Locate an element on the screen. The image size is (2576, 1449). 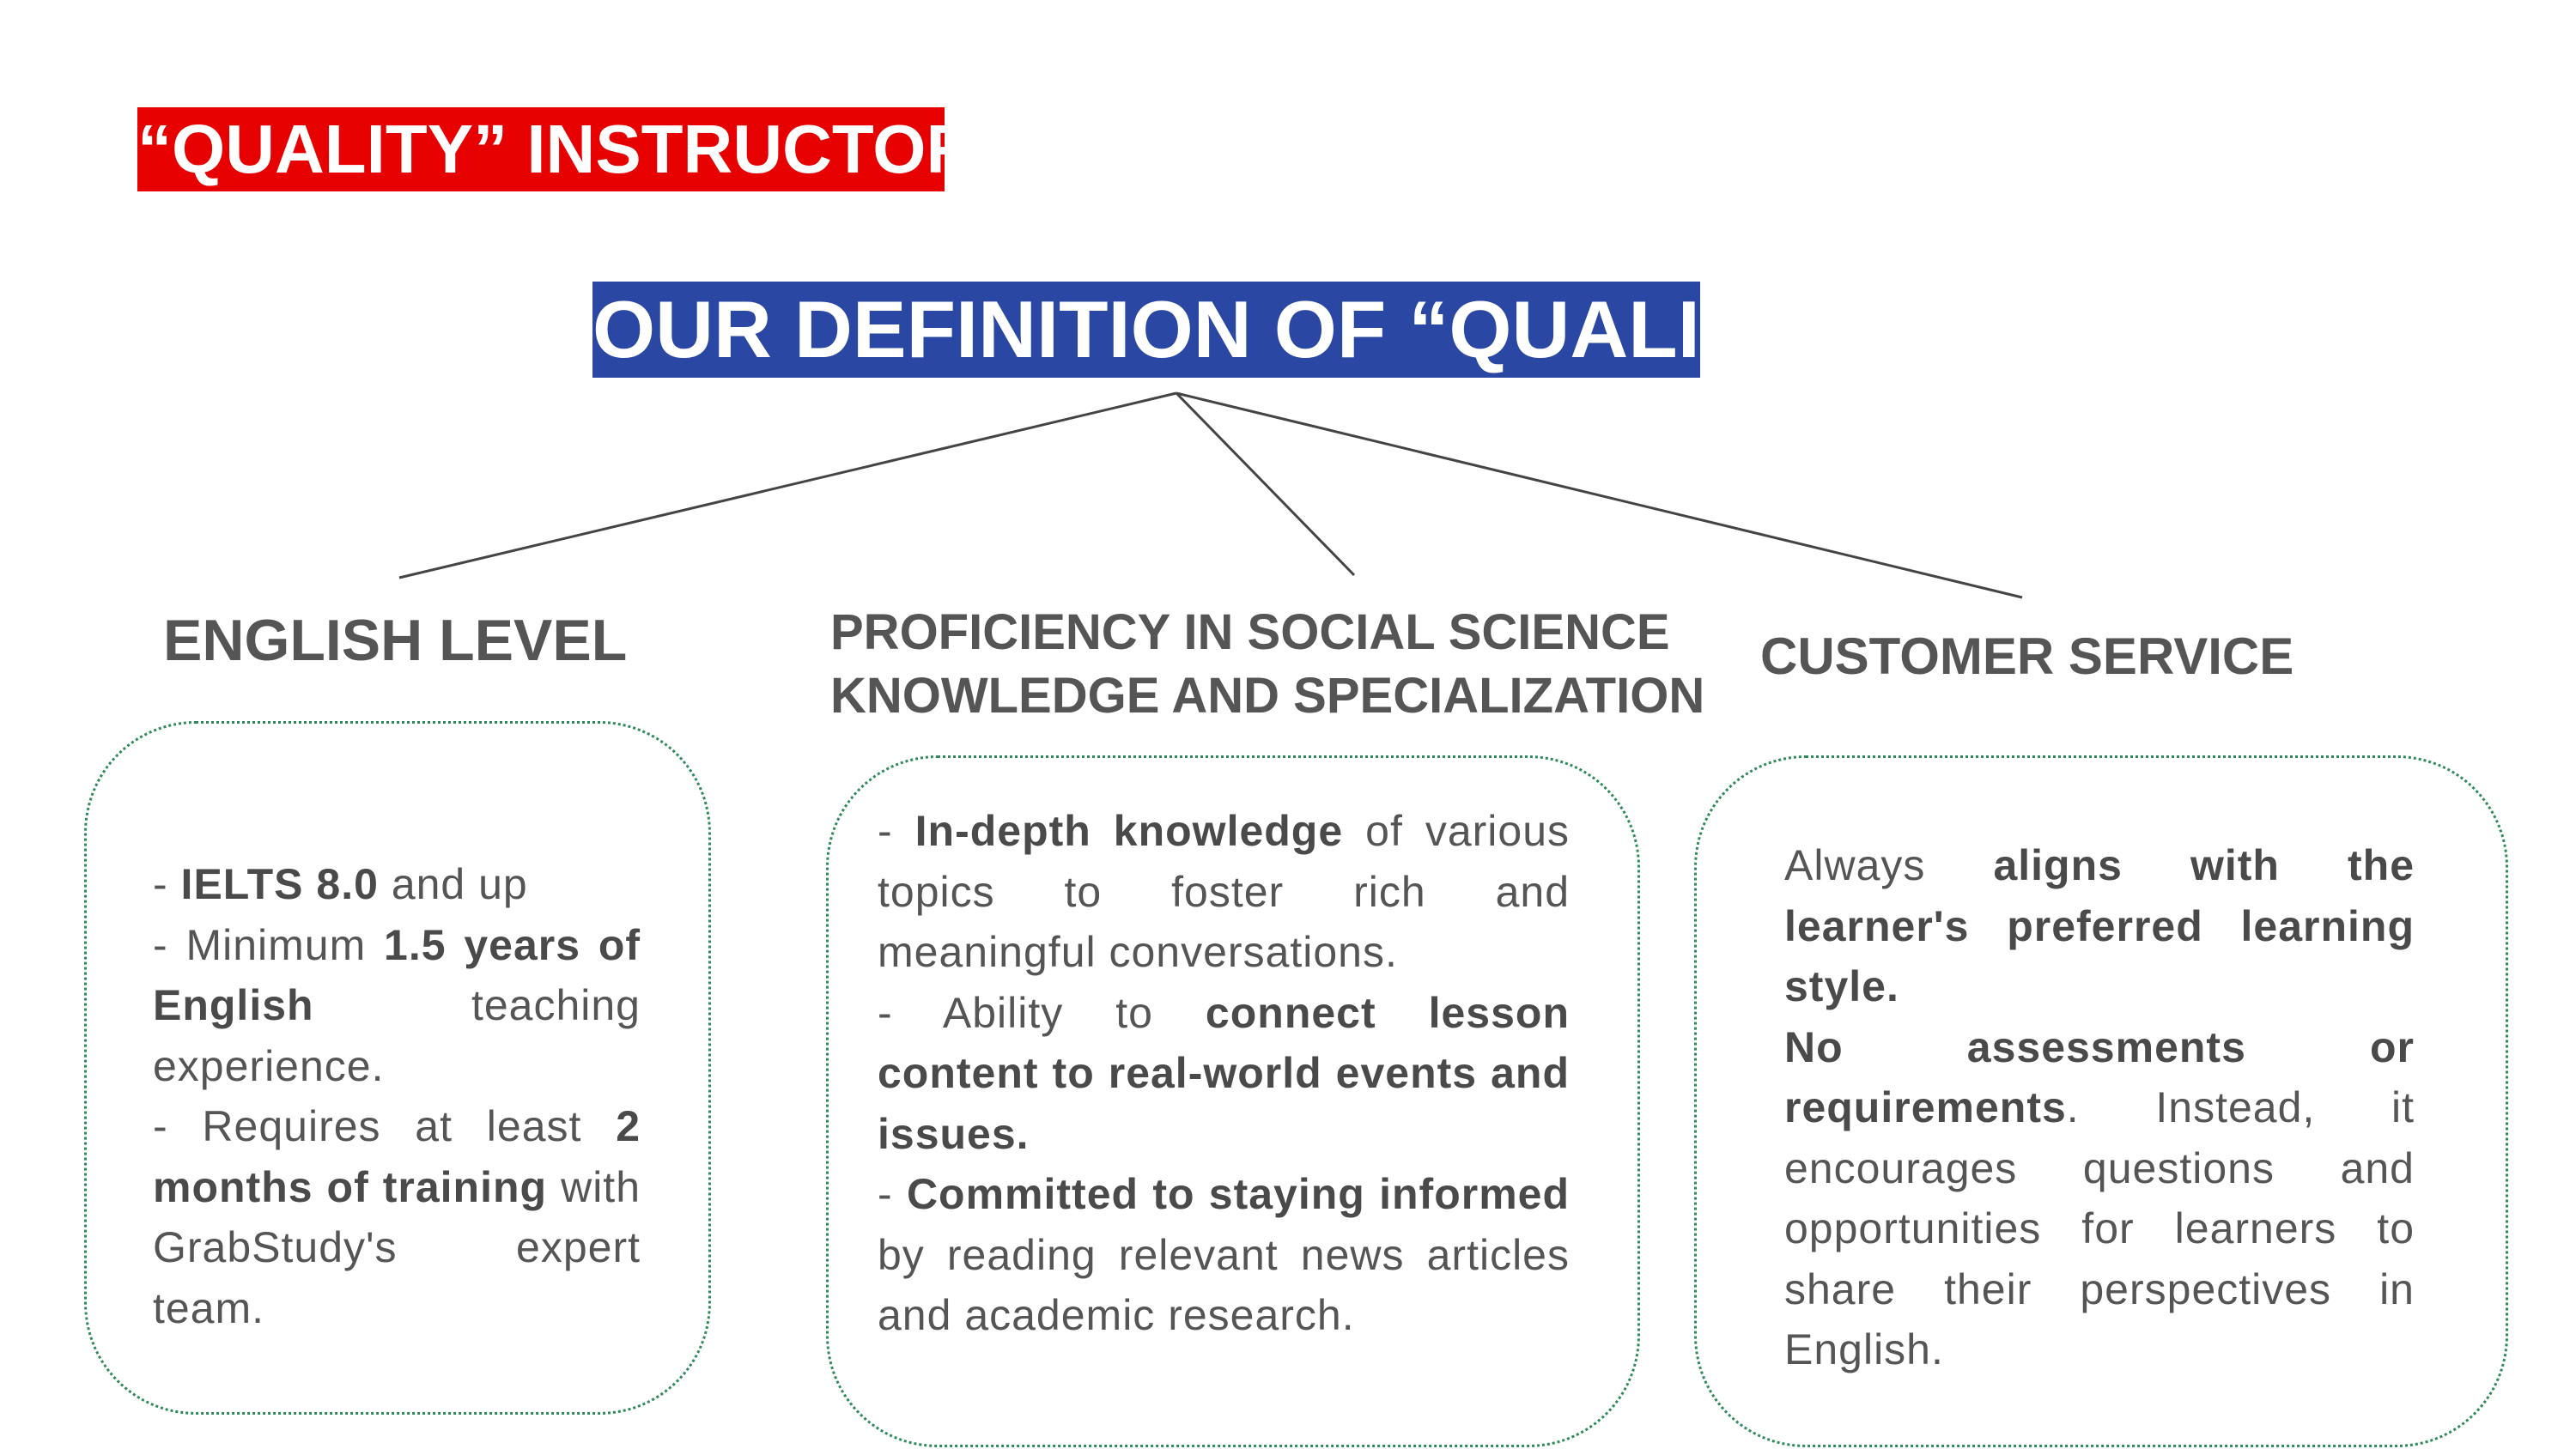
card-english-level is located at coordinates (398, 1068).